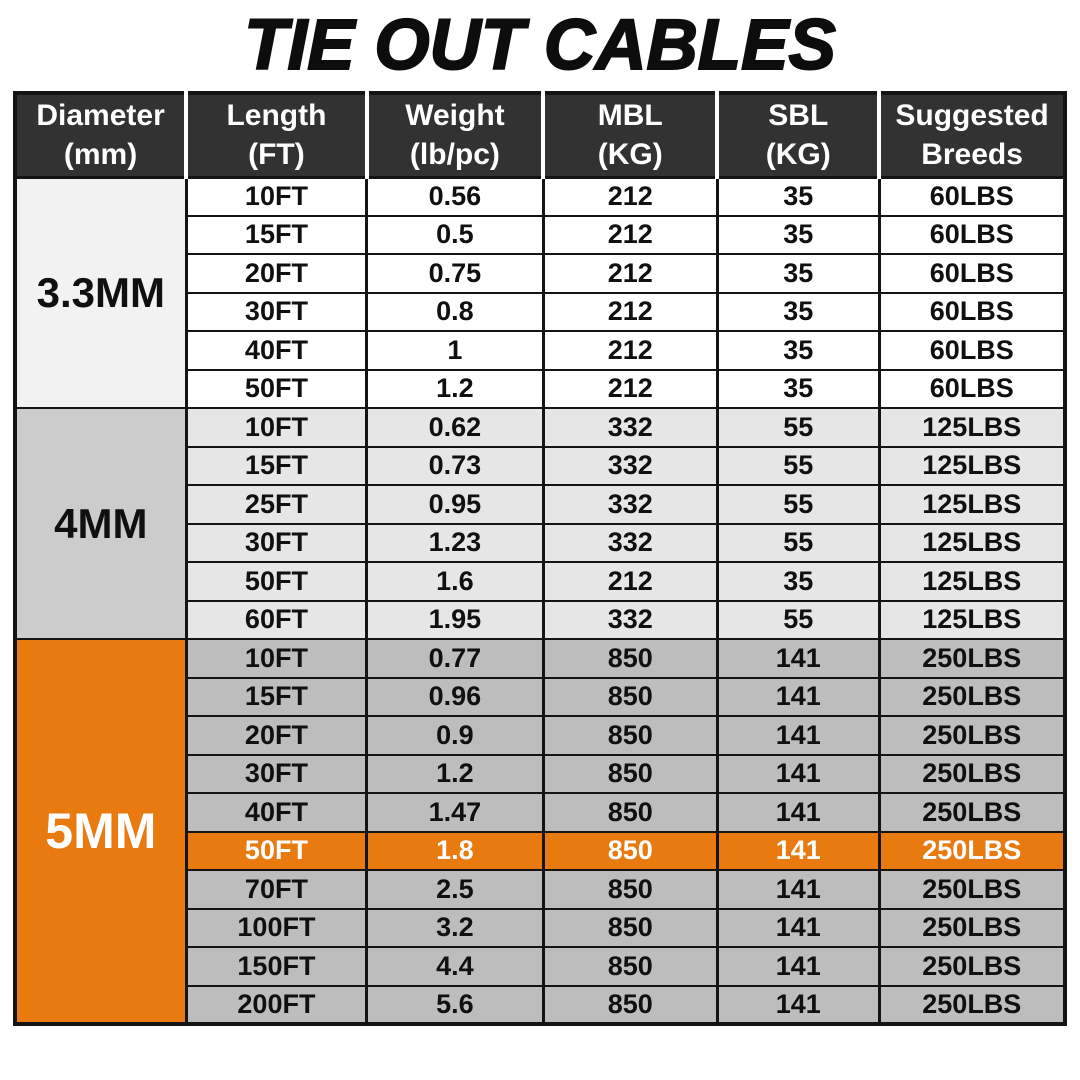  I want to click on cell-weight: 0.75, so click(455, 273).